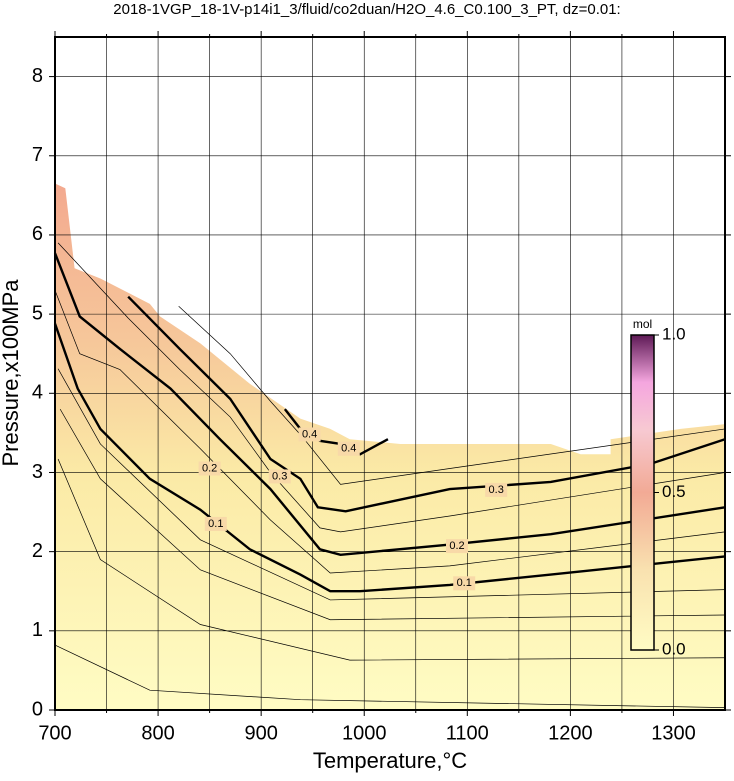  I want to click on y-tick-label: 2, so click(37, 551).